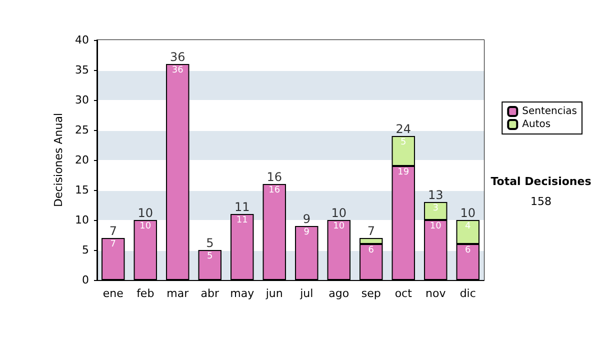 The height and width of the screenshot is (340, 600). I want to click on x-tick-label: ago, so click(339, 293).